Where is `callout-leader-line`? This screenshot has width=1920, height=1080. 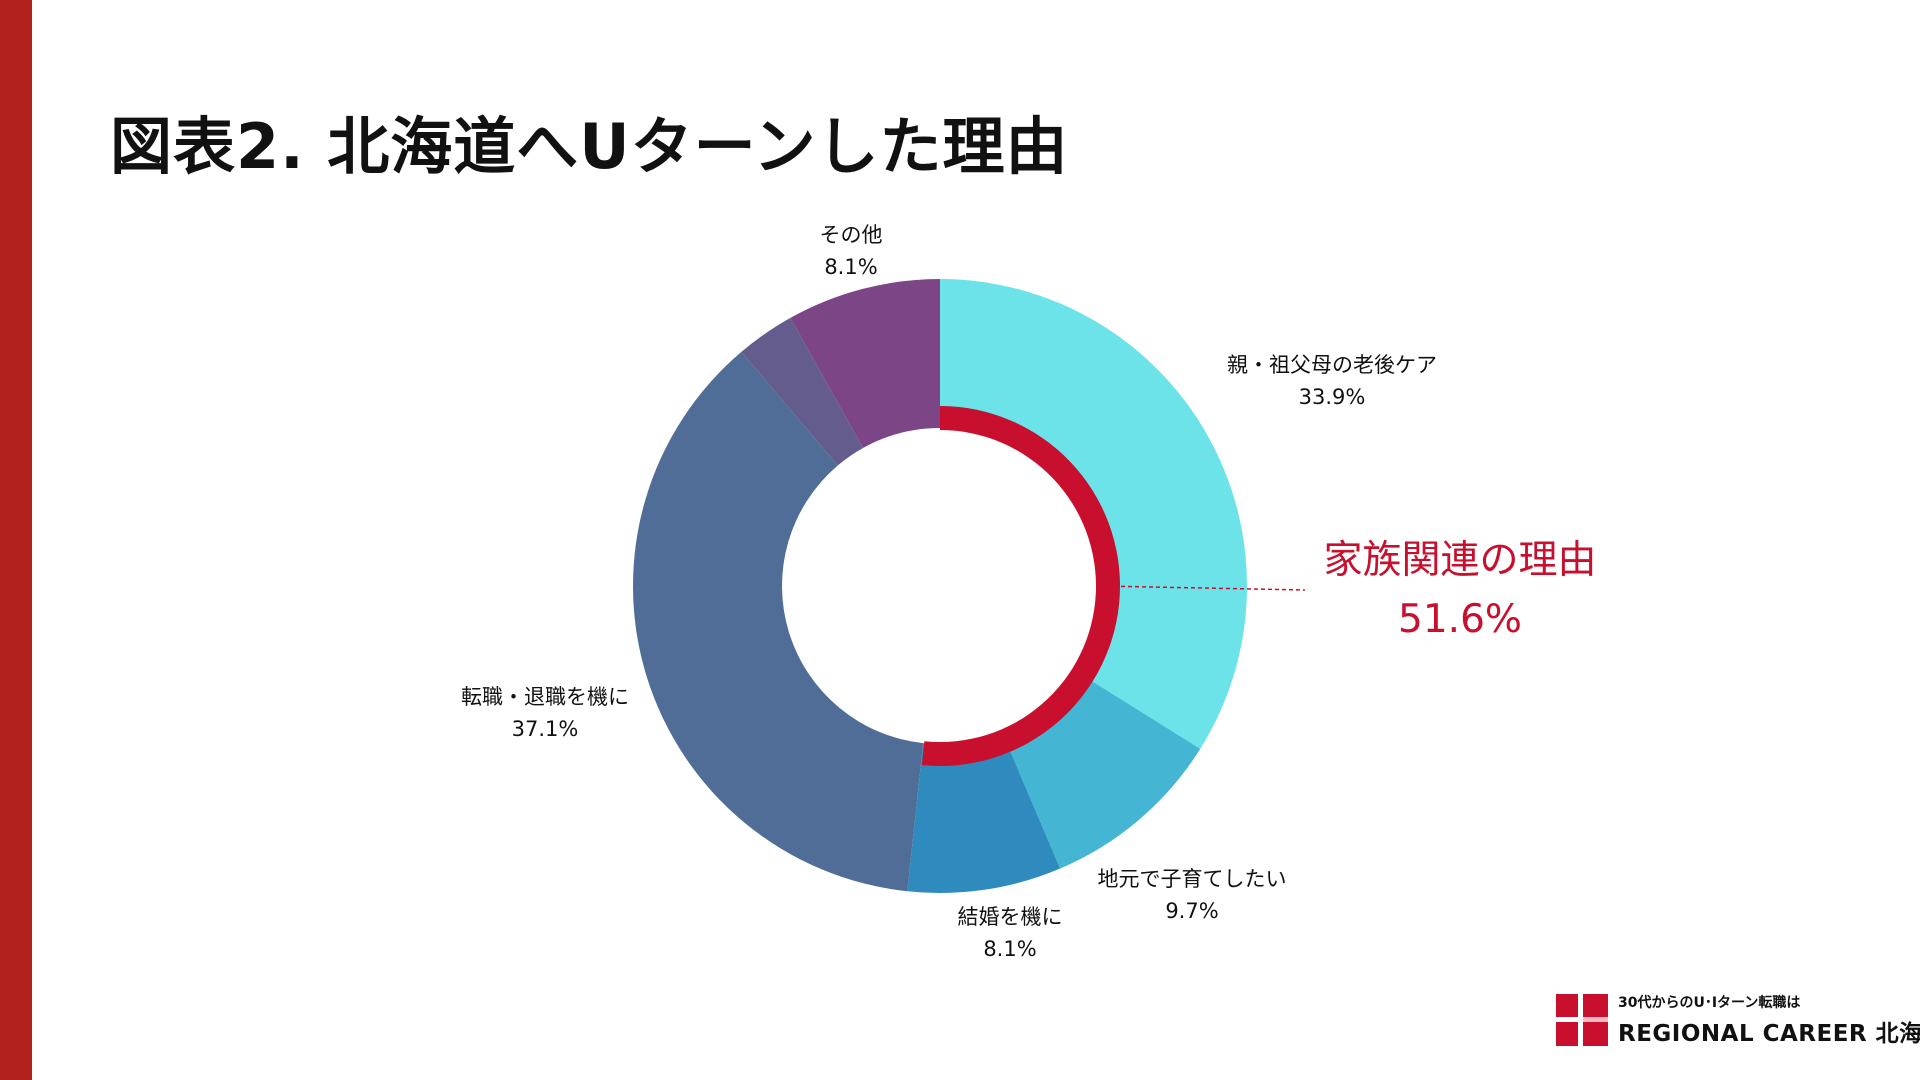 callout-leader-line is located at coordinates (1202, 588).